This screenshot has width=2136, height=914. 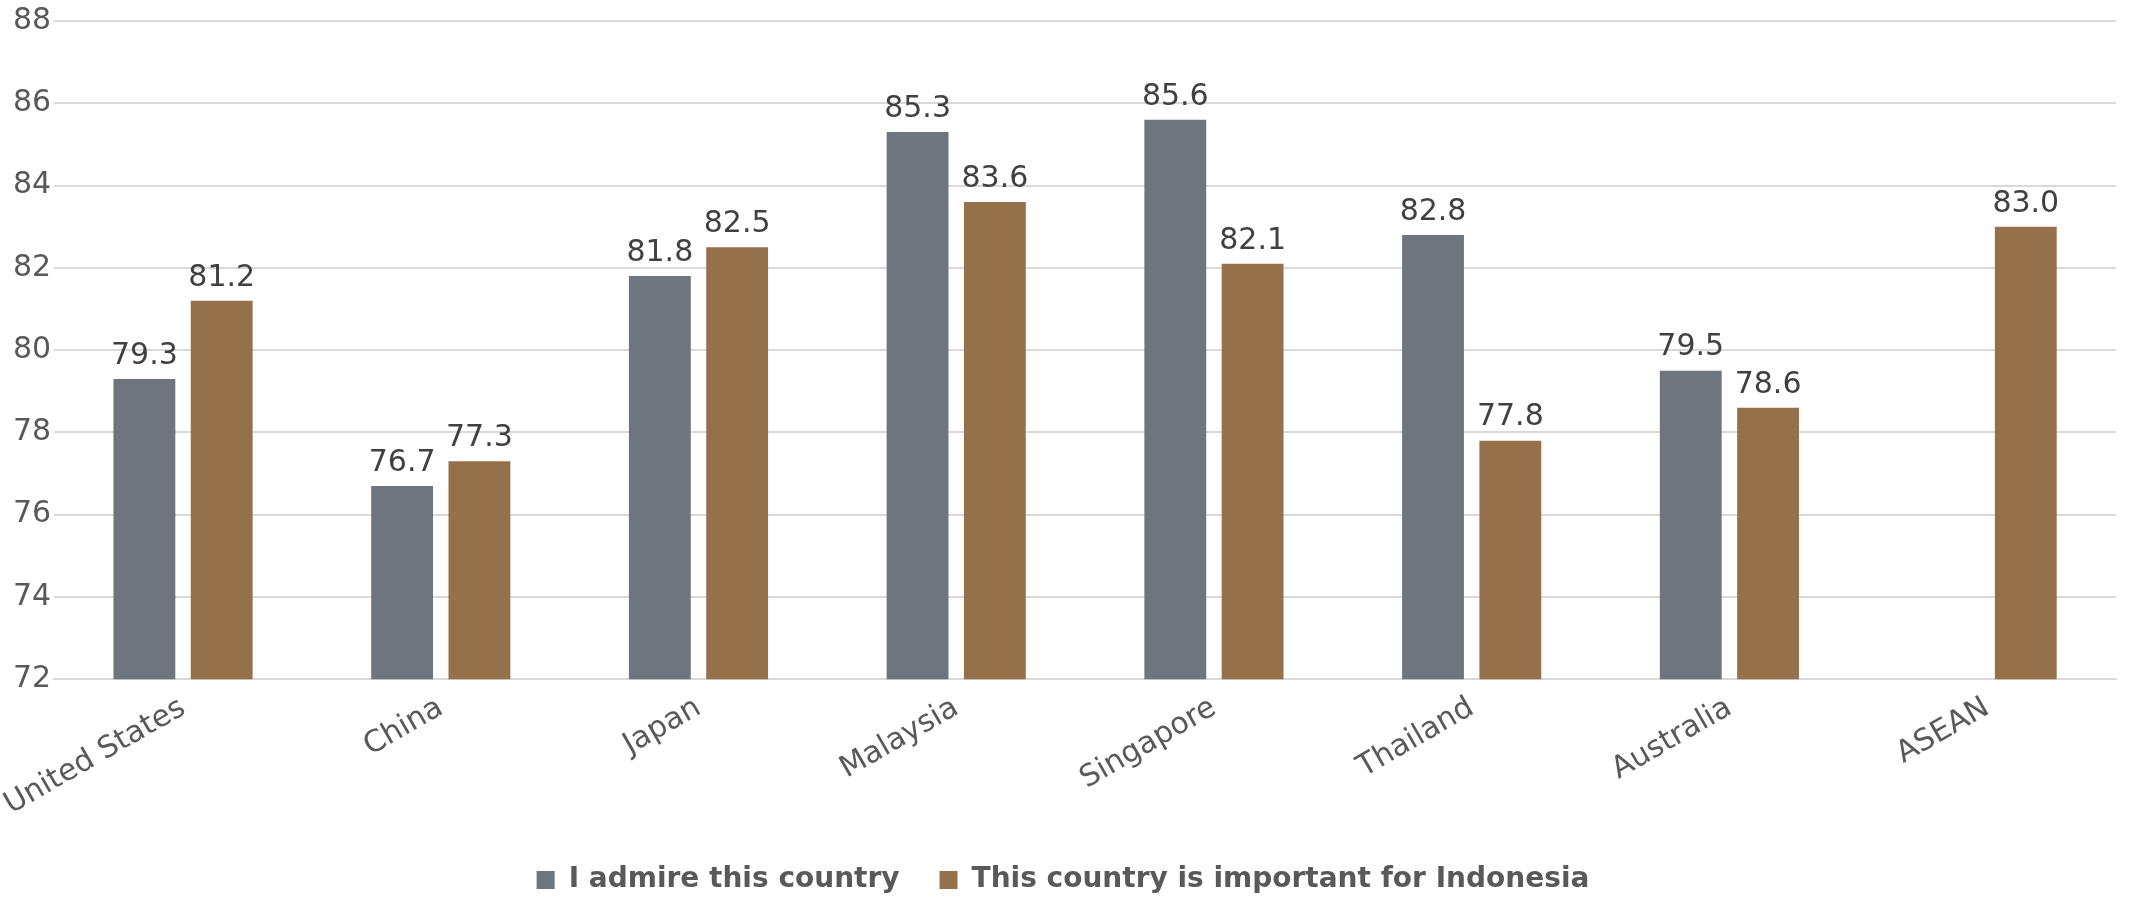 What do you see at coordinates (32, 265) in the screenshot?
I see `y-tick-label: 82` at bounding box center [32, 265].